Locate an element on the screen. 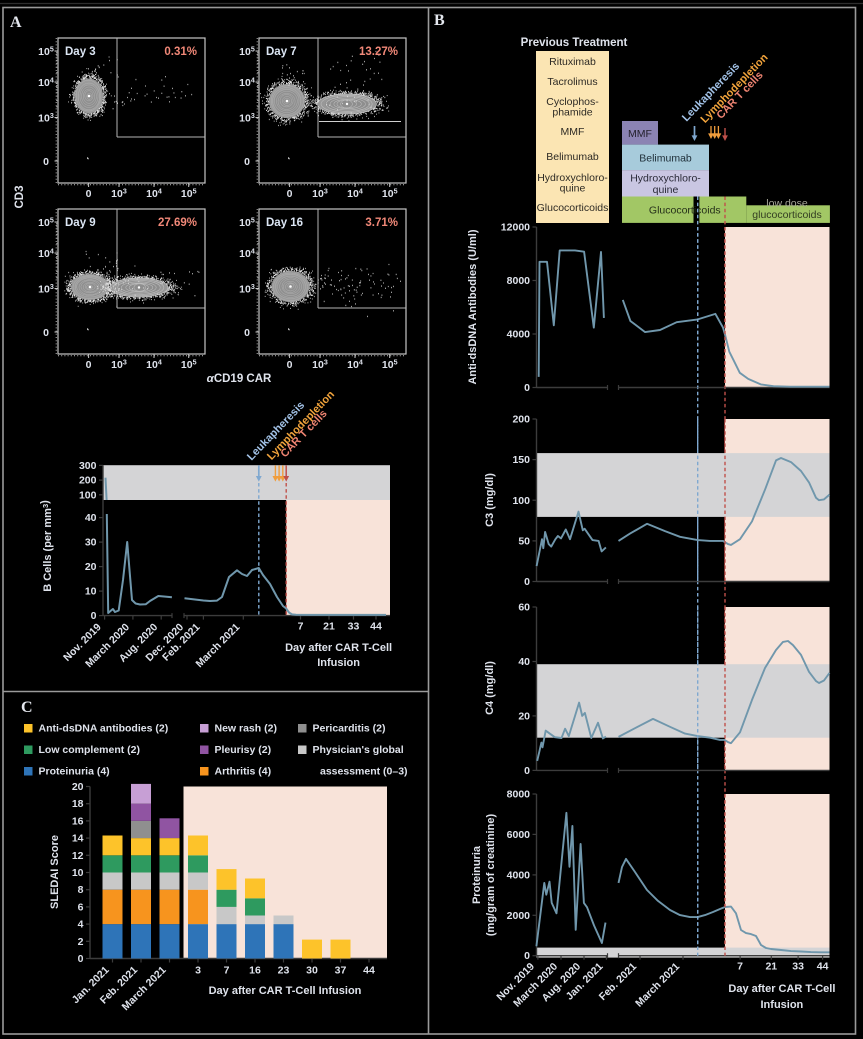 The width and height of the screenshot is (863, 1039). svg-text: MMF is located at coordinates (573, 132).